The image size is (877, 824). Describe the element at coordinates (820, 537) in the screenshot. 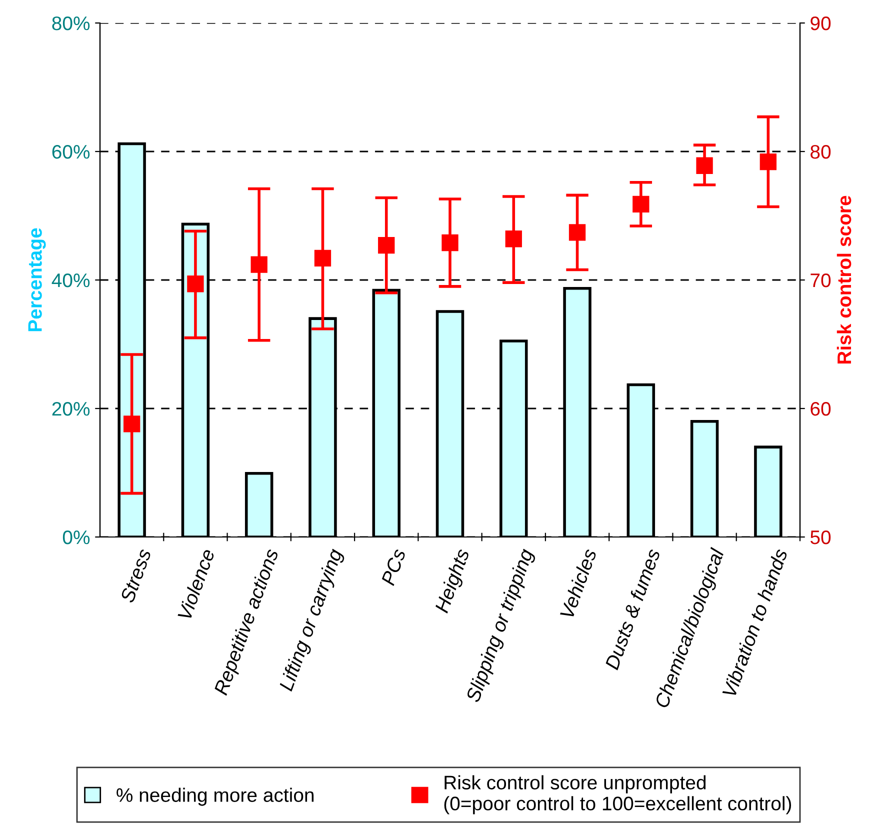

I see `y2-tick-label: 50` at that location.